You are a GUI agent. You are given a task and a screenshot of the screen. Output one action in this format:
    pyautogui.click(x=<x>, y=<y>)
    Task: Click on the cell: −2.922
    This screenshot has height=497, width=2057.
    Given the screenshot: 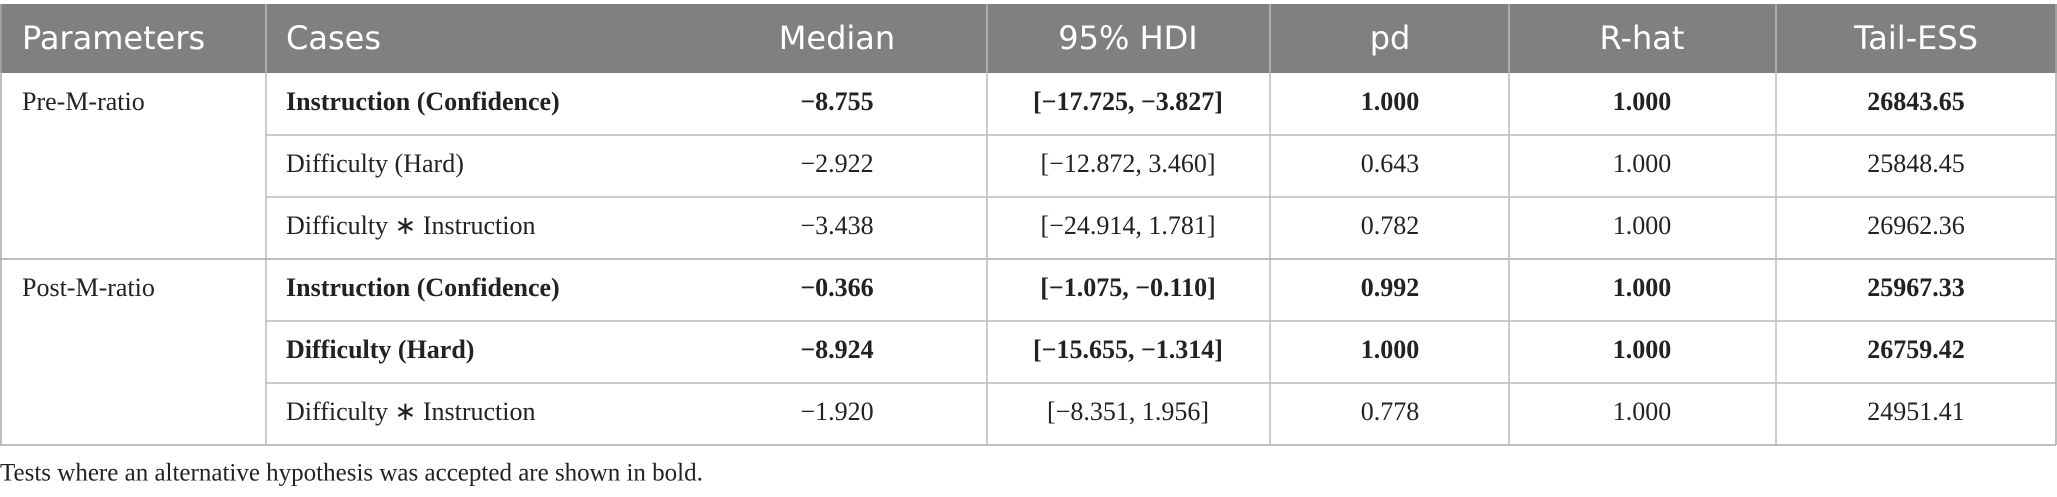 What is the action you would take?
    pyautogui.click(x=836, y=163)
    